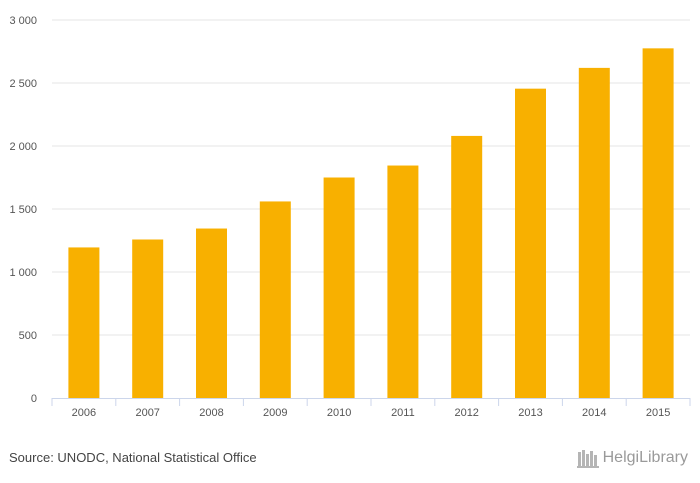 Image resolution: width=700 pixels, height=483 pixels. Describe the element at coordinates (403, 281) in the screenshot. I see `bar-2011` at that location.